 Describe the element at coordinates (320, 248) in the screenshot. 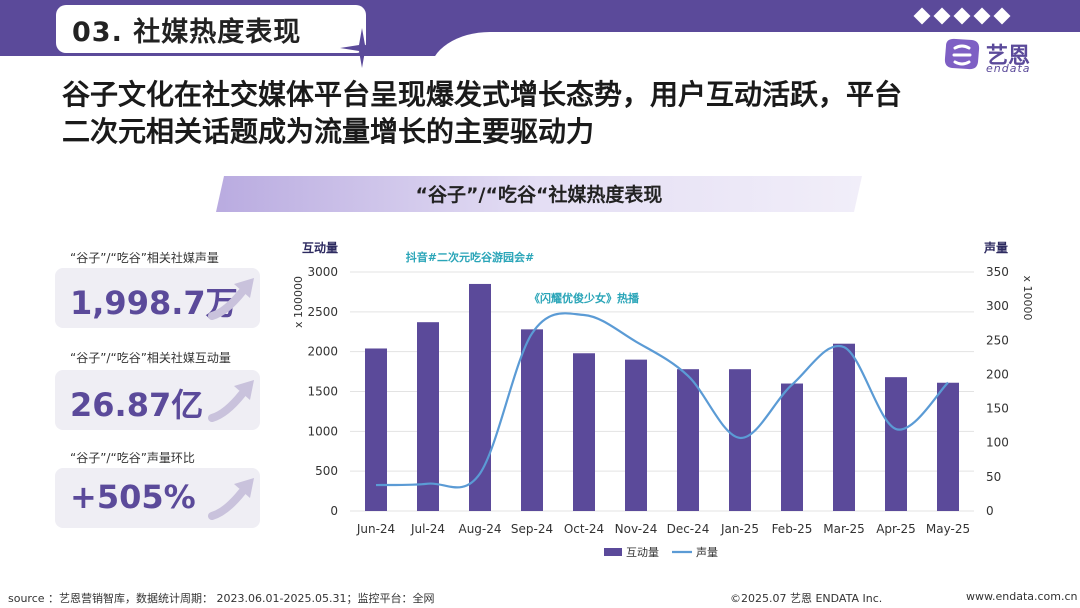

I see `y-left-axis-title: 互动量` at that location.